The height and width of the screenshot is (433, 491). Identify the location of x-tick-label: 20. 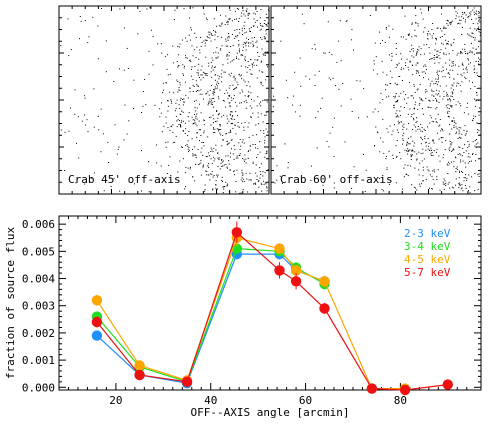
(115, 400).